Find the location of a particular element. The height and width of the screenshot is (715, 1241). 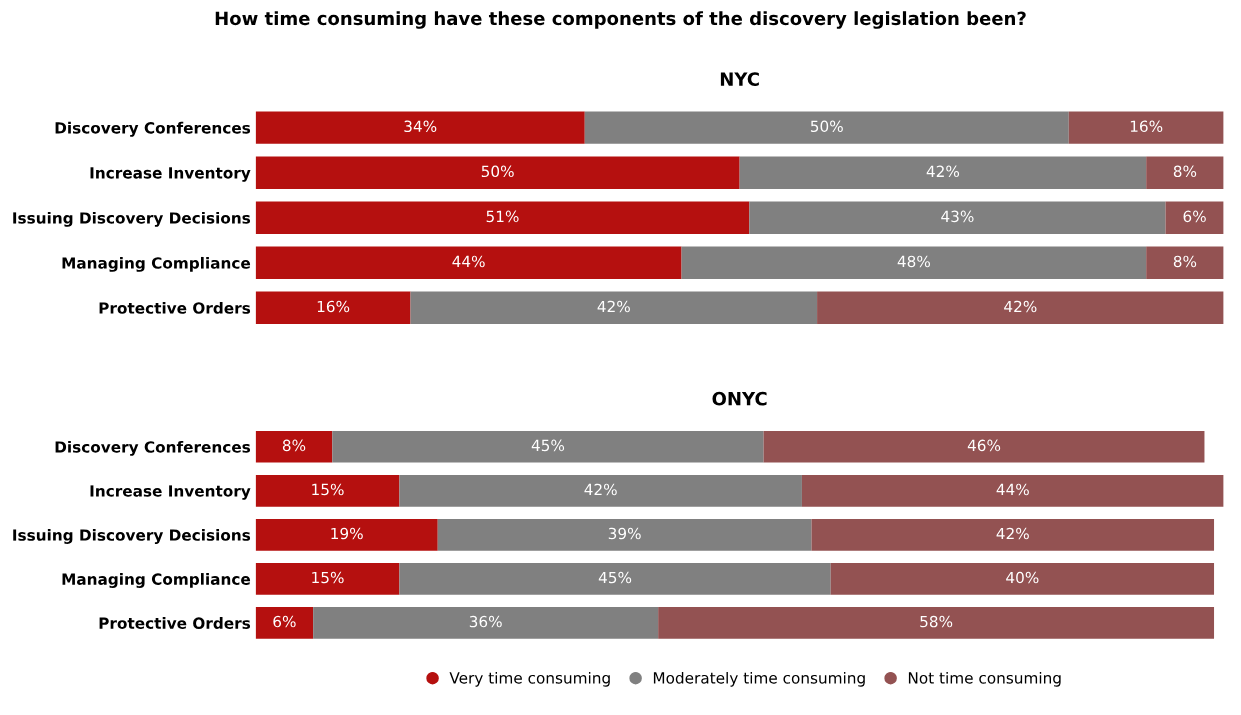

chart-subtitle: NYC is located at coordinates (739, 79).